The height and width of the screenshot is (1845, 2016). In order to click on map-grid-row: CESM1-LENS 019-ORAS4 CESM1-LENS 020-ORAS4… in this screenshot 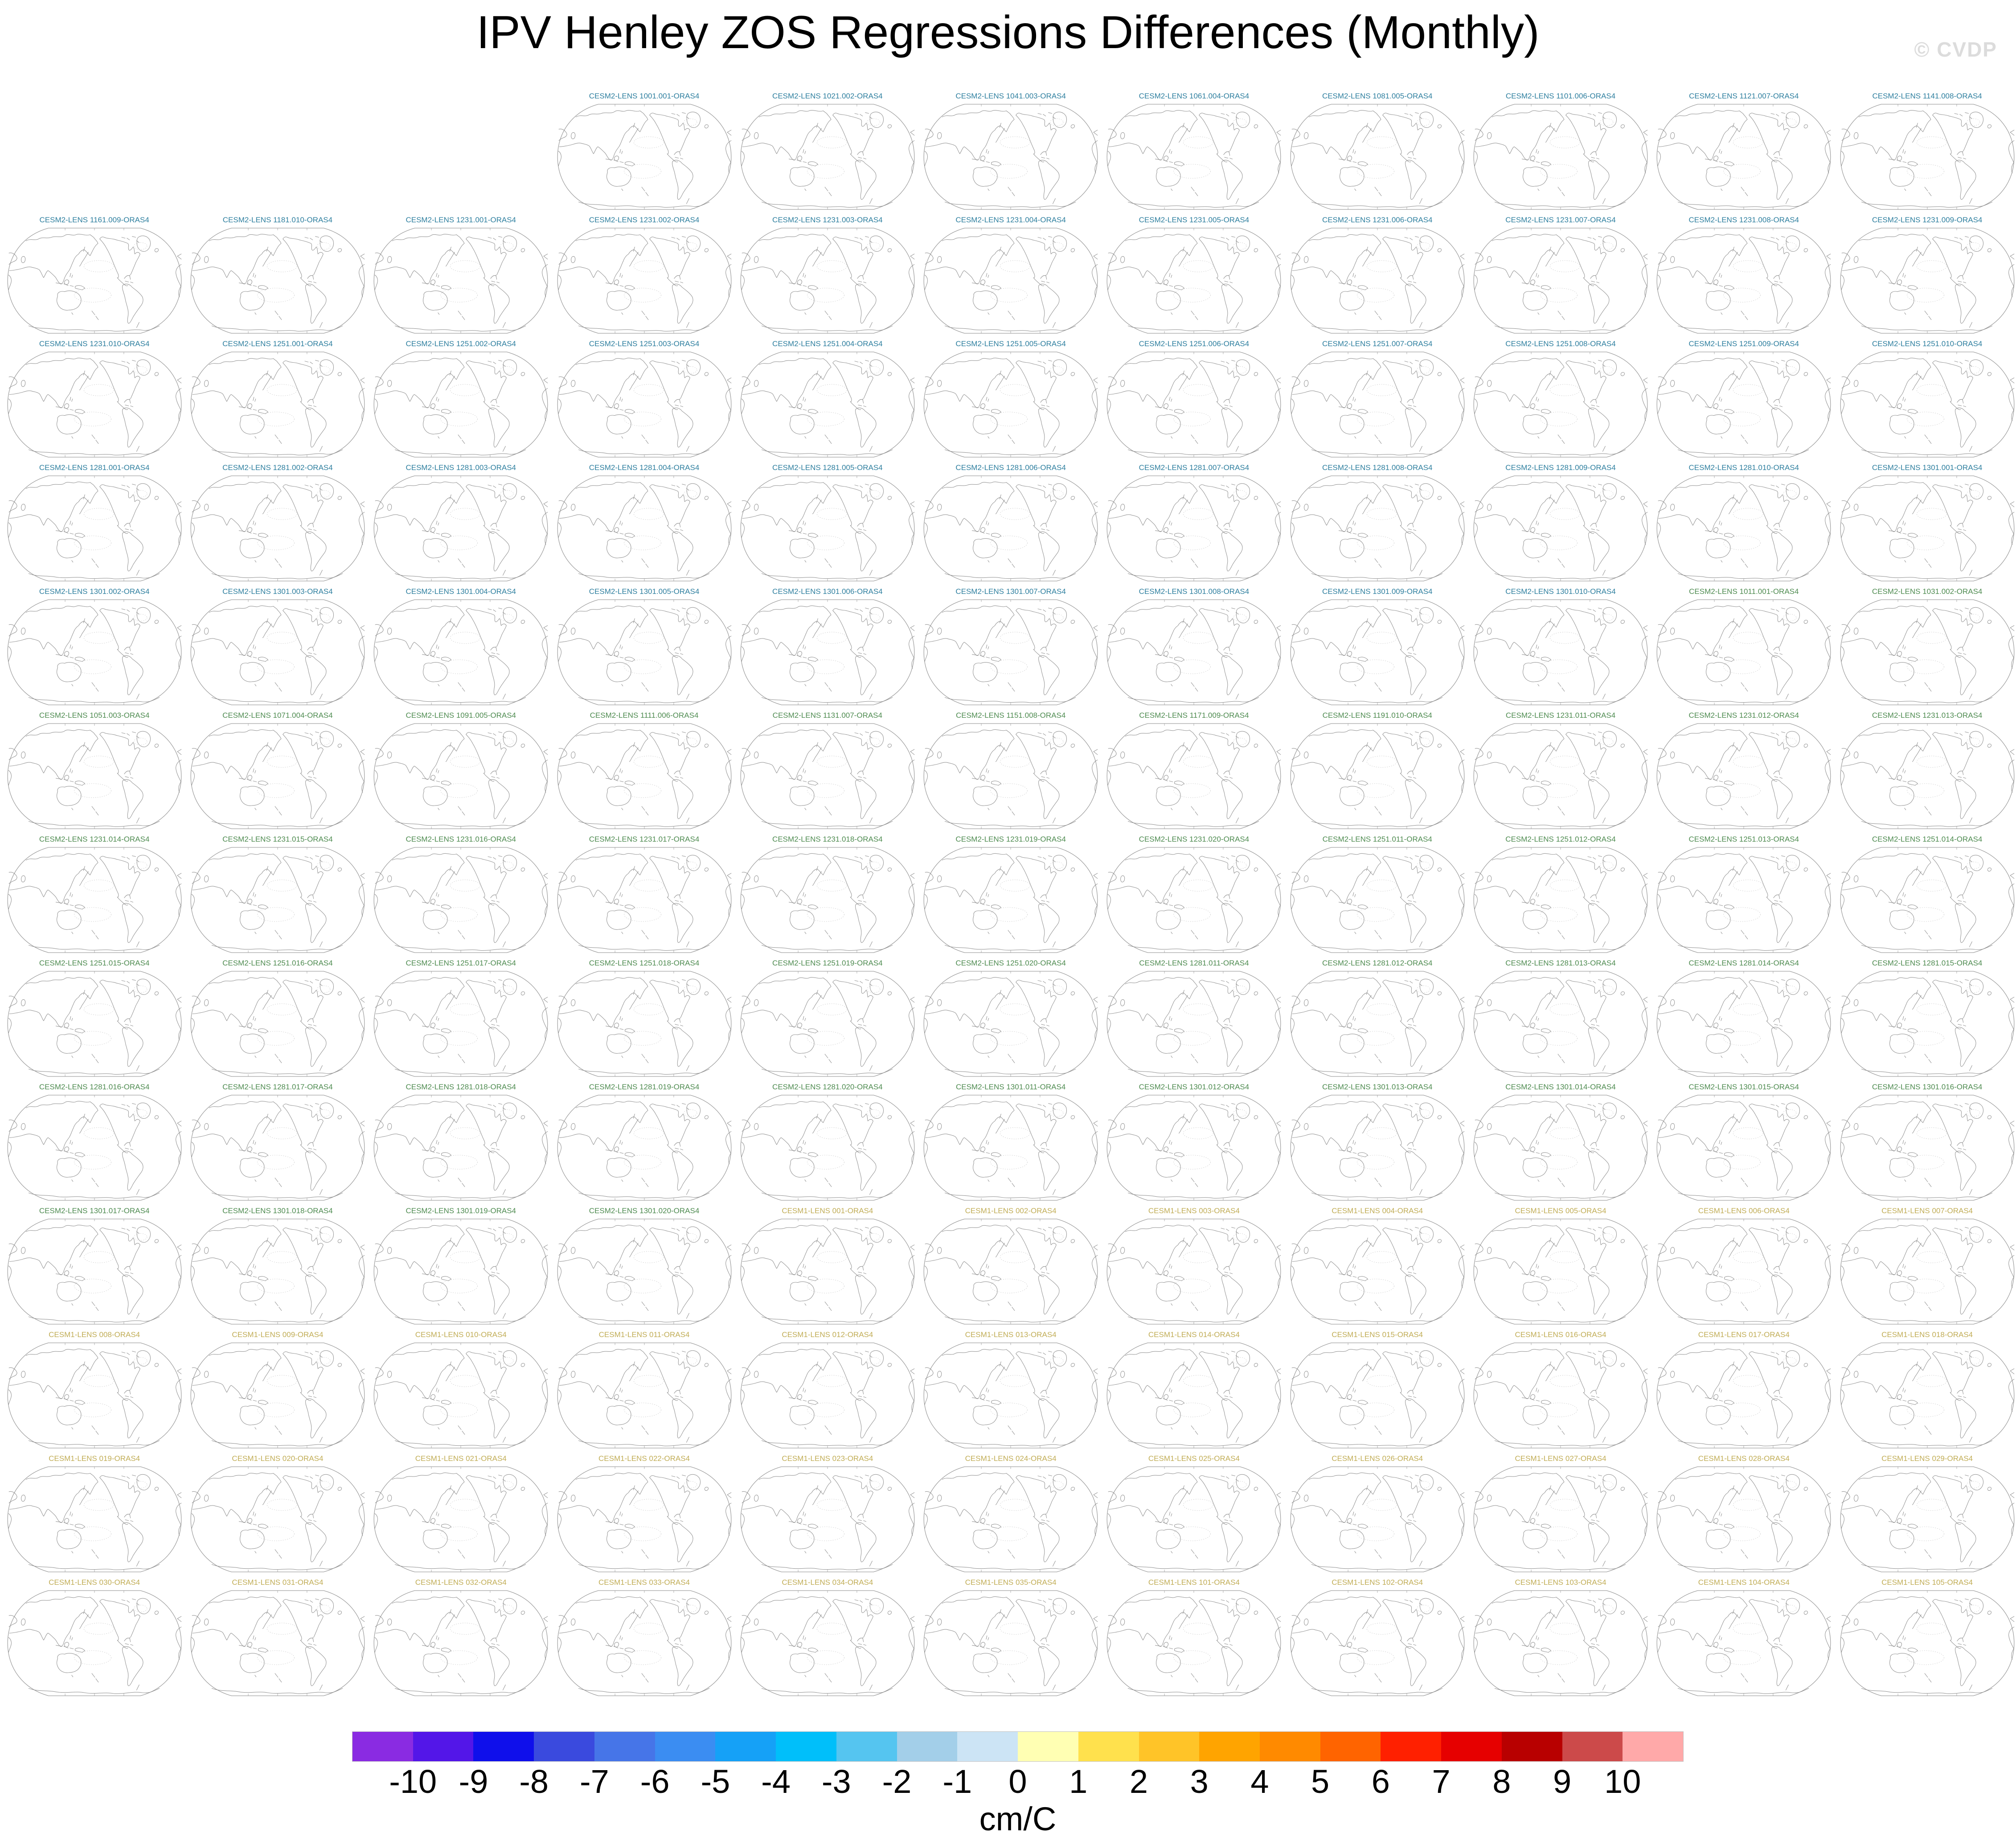, I will do `click(1008, 1515)`.